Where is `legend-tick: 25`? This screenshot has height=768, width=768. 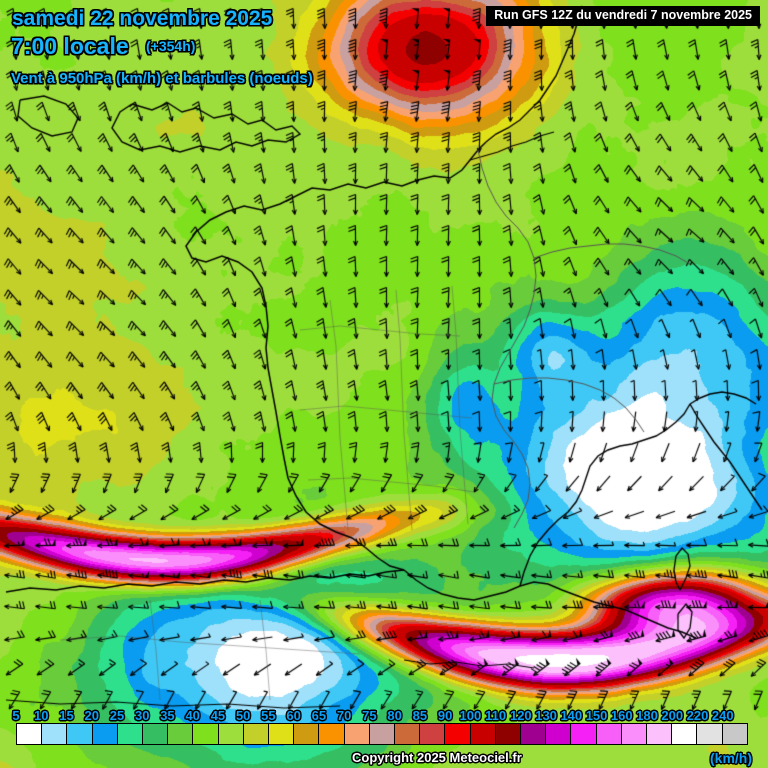 legend-tick: 25 is located at coordinates (117, 715).